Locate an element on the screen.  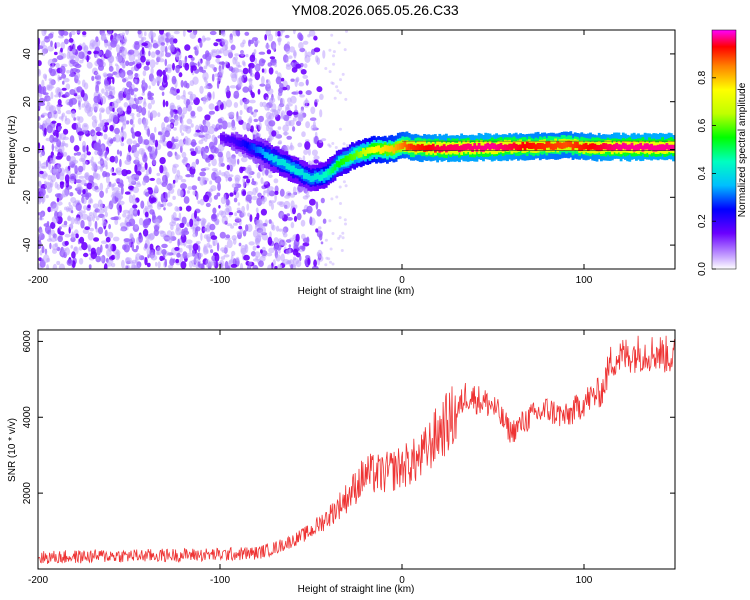
x-tick-label: -200 is located at coordinates (38, 280).